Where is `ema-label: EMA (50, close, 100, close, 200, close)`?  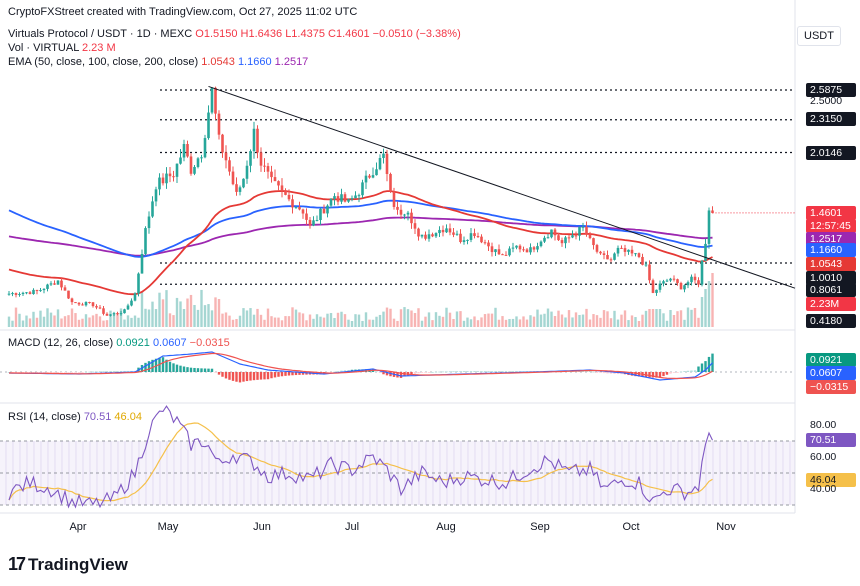 ema-label: EMA (50, close, 100, close, 200, close) is located at coordinates (103, 62).